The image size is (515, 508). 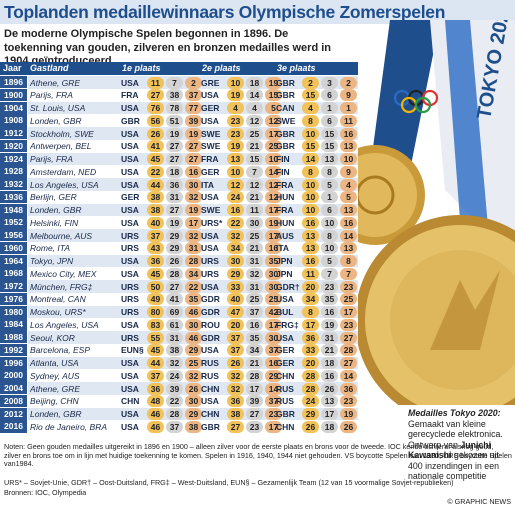 I want to click on medal-count: 6, so click(x=329, y=120).